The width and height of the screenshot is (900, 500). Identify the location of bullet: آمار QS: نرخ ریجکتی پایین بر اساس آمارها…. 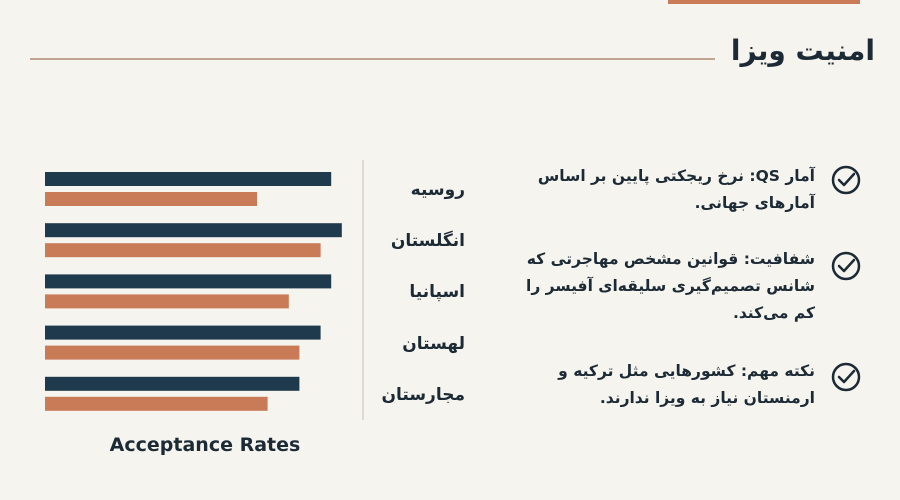
(655, 190).